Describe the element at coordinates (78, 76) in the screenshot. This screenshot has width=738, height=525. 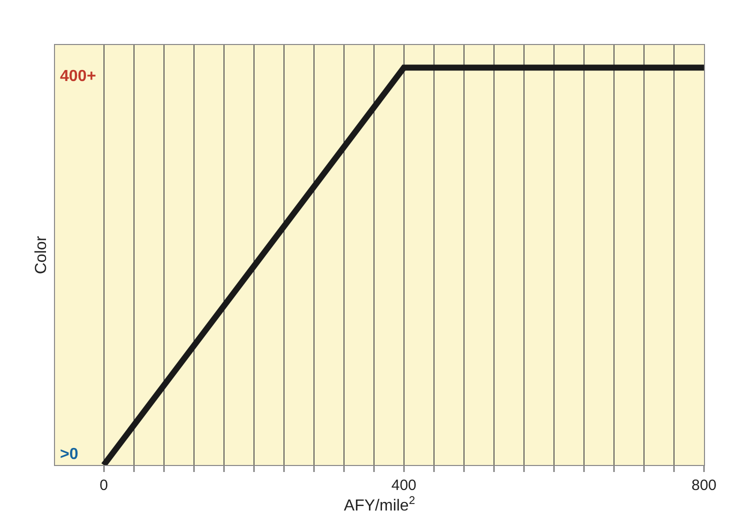
I see `annotation: 400+` at that location.